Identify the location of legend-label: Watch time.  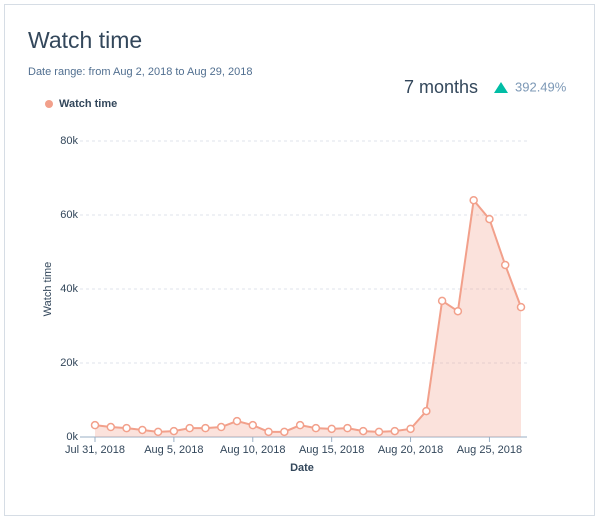
(88, 104).